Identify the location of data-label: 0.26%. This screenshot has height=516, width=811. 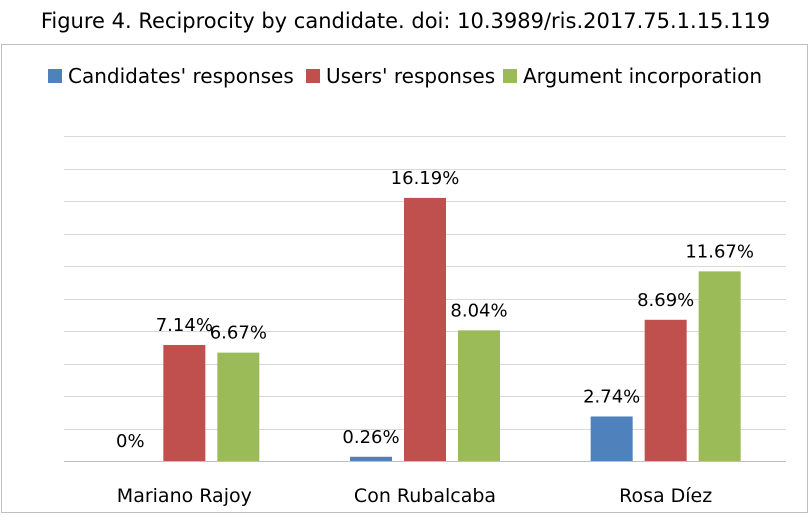
(370, 437).